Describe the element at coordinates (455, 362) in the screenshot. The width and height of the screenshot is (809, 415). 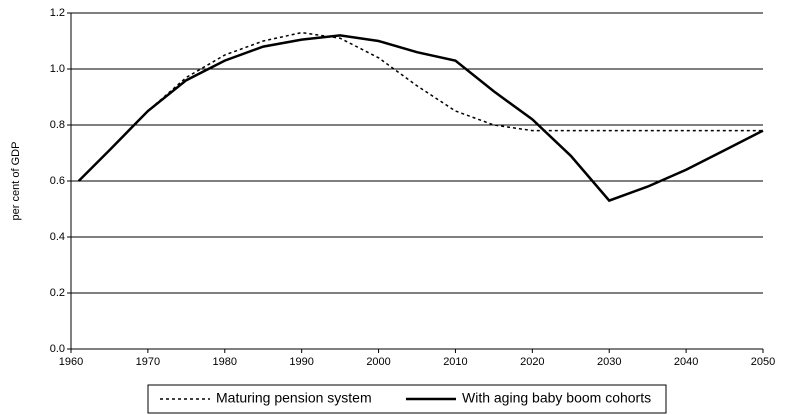
I see `x-tick-label: 2010` at that location.